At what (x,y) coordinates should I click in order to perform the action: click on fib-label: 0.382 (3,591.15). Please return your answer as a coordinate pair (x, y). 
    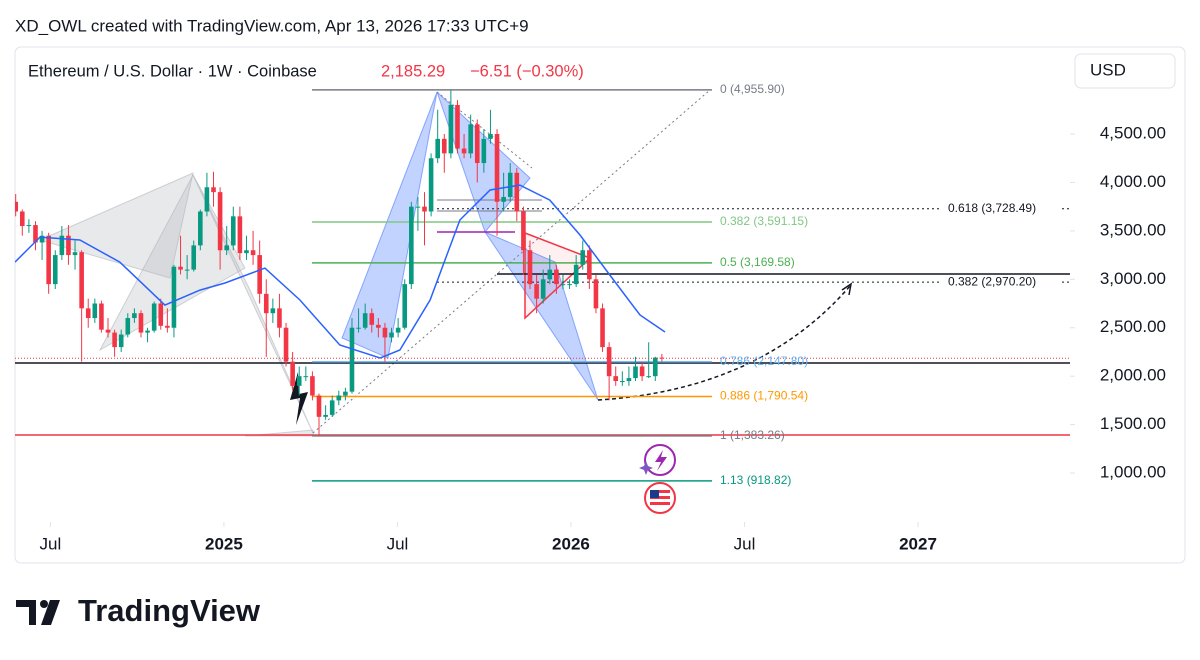
    Looking at the image, I should click on (764, 221).